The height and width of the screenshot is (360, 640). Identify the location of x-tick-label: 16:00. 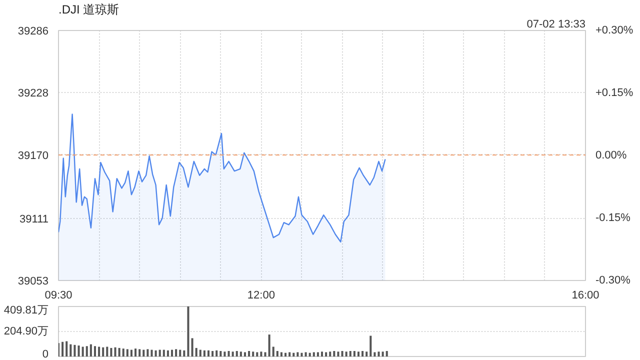
(586, 296).